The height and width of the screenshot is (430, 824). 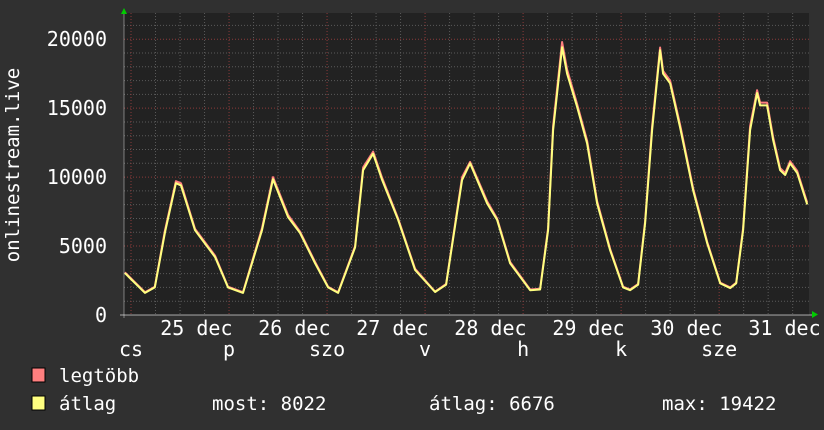 I want to click on legend-label-legtobb: legtöbb, so click(x=99, y=376).